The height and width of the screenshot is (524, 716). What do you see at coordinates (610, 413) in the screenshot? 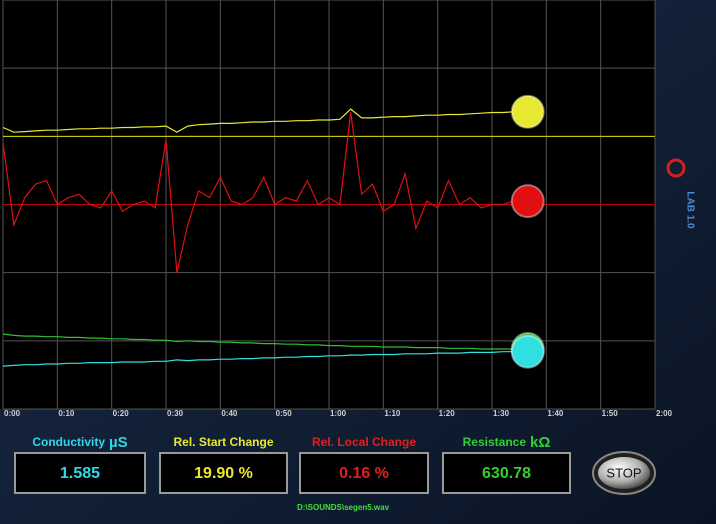
I see `x-tick-label: 1:50` at bounding box center [610, 413].